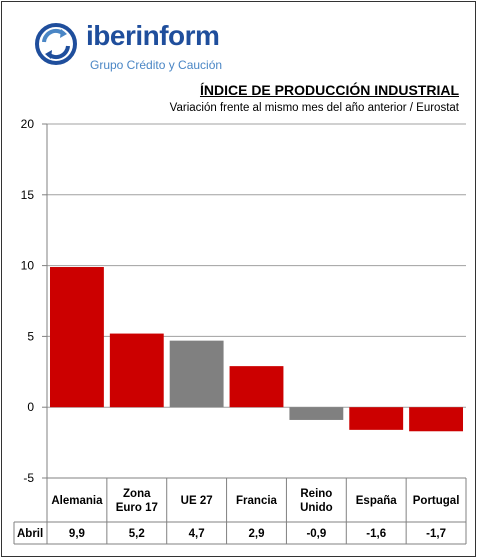  I want to click on value-label: 9,9, so click(77, 534).